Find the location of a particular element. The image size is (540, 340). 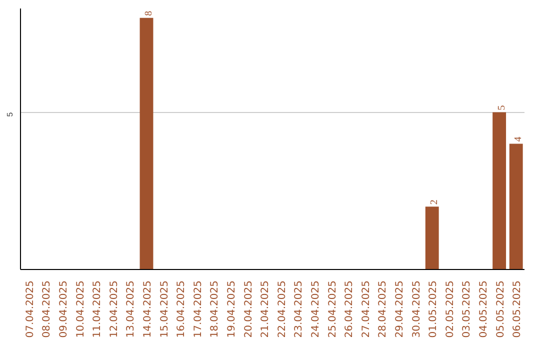

data-label: 8 is located at coordinates (149, 13).